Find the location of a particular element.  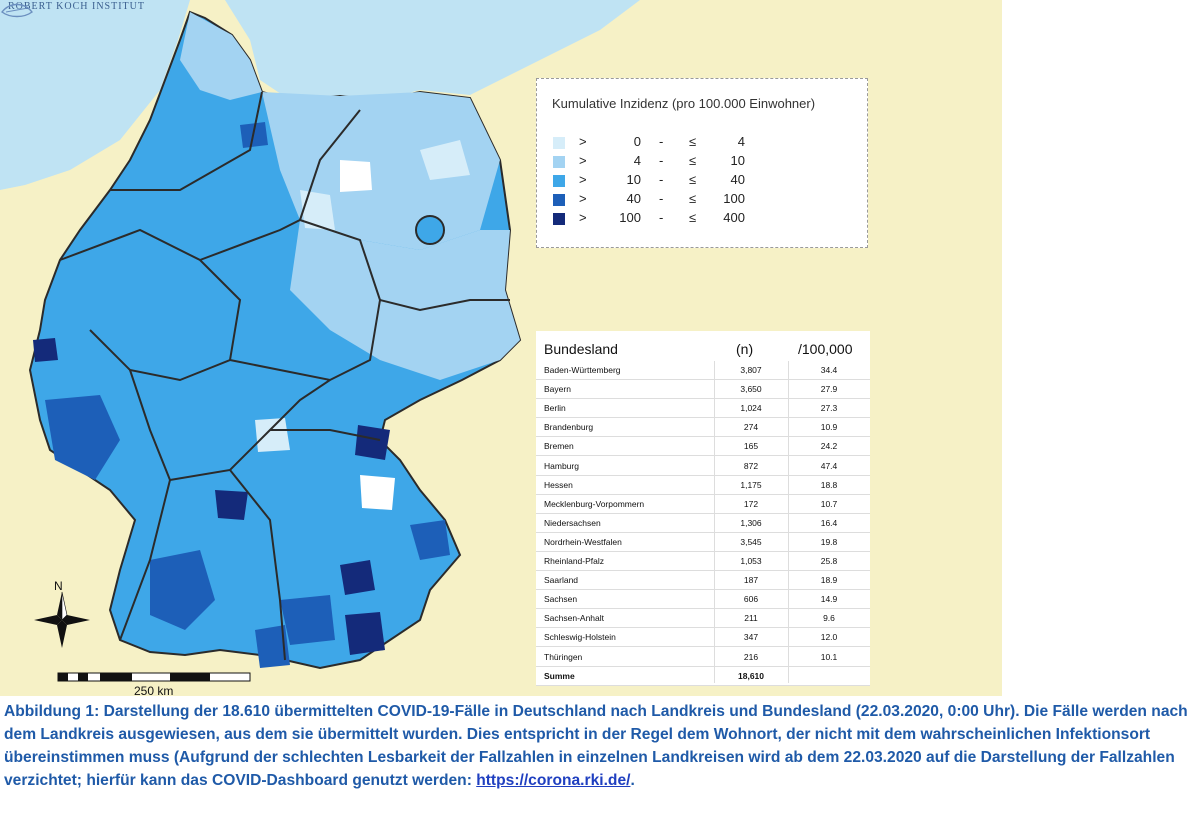

table-row: Bremen 165 24.2 is located at coordinates (703, 447).